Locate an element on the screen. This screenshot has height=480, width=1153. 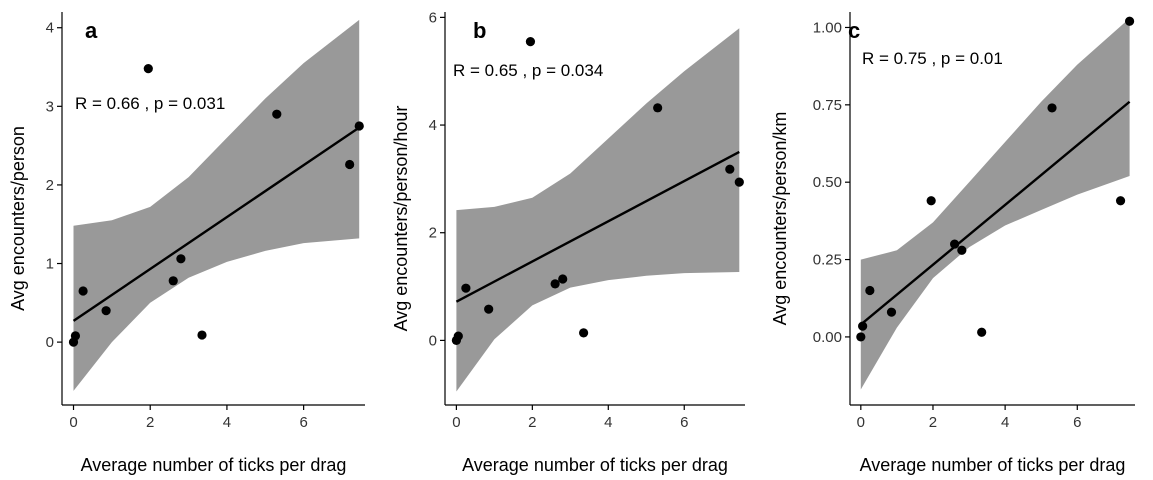
y-tick-label-2: 0.50 is located at coordinates (827, 182).